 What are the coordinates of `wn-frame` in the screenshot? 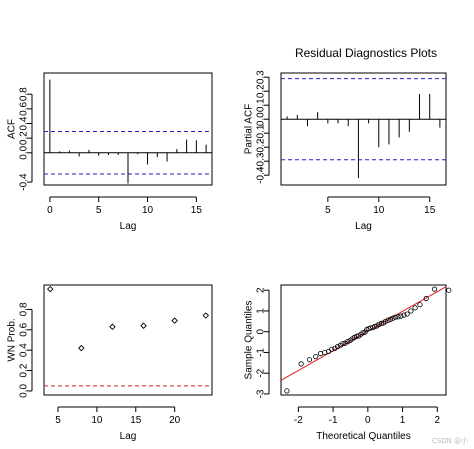 It's located at (128, 340).